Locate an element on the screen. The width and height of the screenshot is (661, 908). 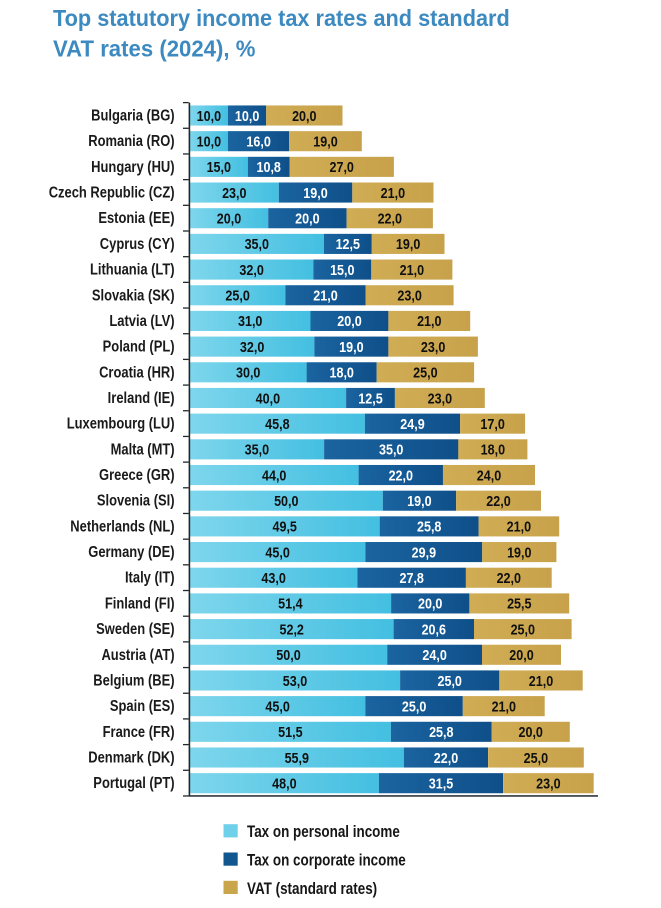
svg-text: 20,6 is located at coordinates (434, 630).